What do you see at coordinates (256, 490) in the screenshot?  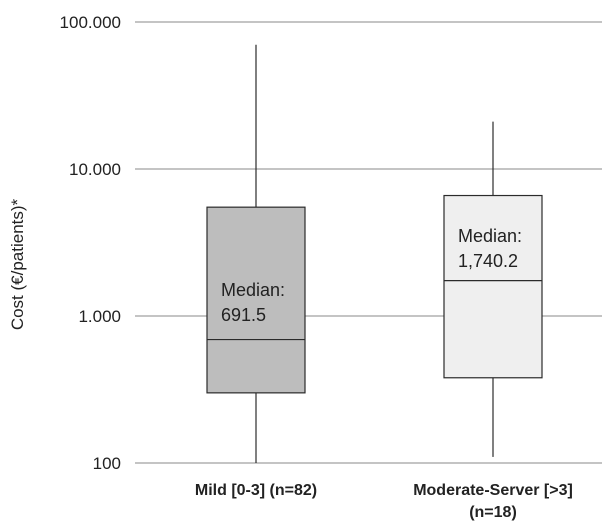 I see `x-category-label: Mild [0-3] (n=82)` at bounding box center [256, 490].